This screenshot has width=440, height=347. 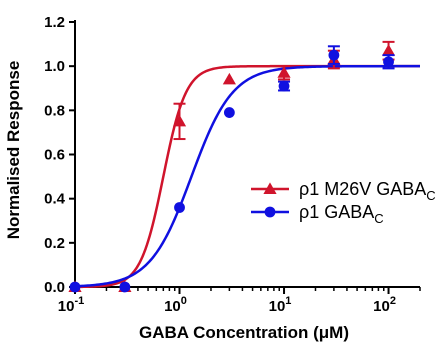 I want to click on x-tick-label: 10⁻¹, so click(x=71, y=305).